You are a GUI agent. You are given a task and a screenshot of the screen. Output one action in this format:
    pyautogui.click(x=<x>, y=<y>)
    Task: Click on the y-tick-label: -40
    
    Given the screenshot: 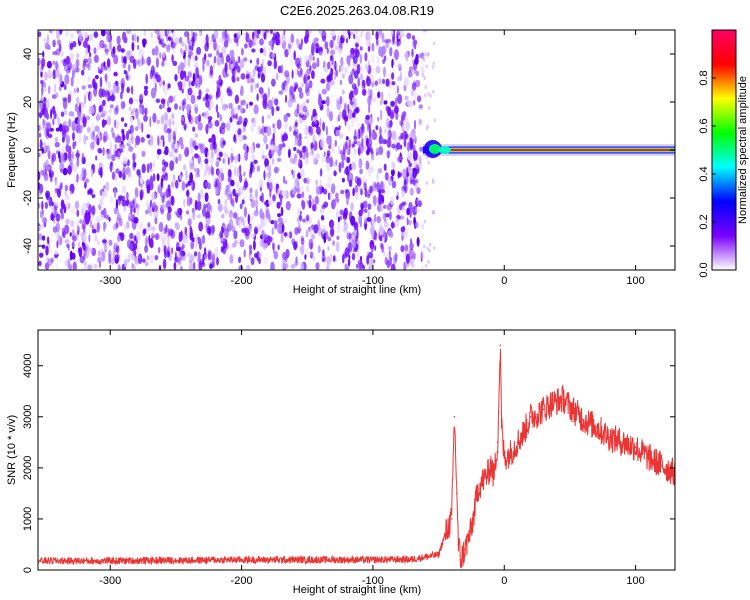 What is the action you would take?
    pyautogui.click(x=28, y=246)
    